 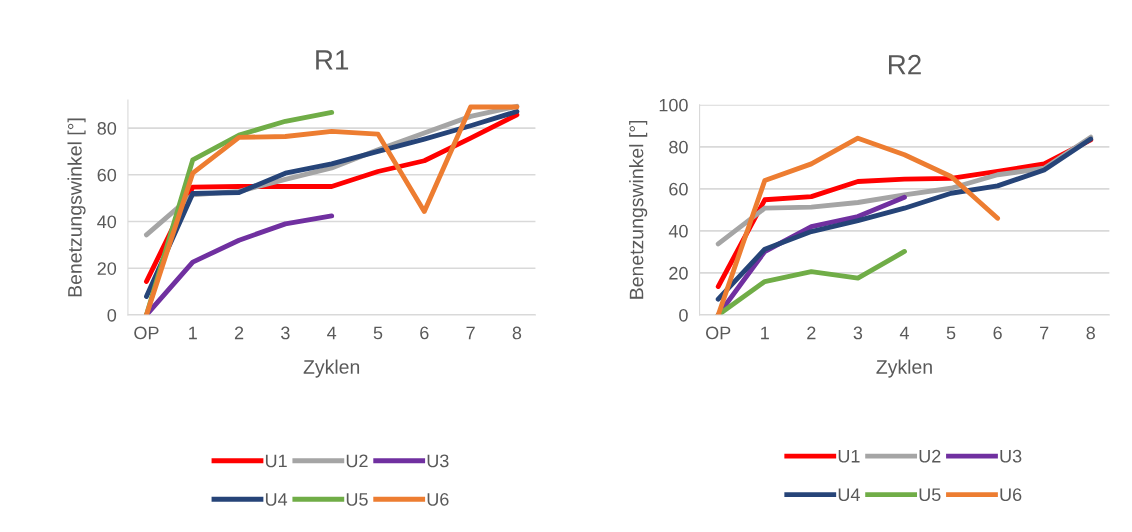 What do you see at coordinates (858, 225) in the screenshot?
I see `line-series` at bounding box center [858, 225].